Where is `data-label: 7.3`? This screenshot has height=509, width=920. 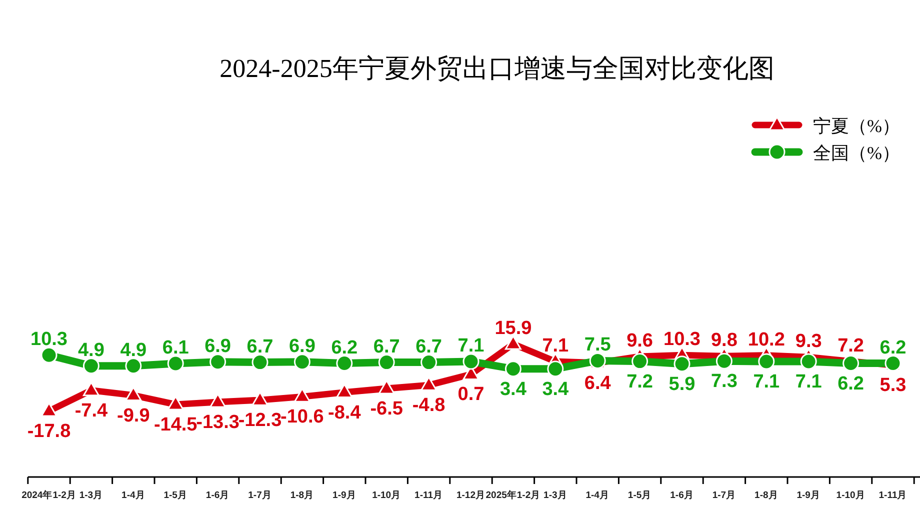
data-label: 7.3 is located at coordinates (724, 381).